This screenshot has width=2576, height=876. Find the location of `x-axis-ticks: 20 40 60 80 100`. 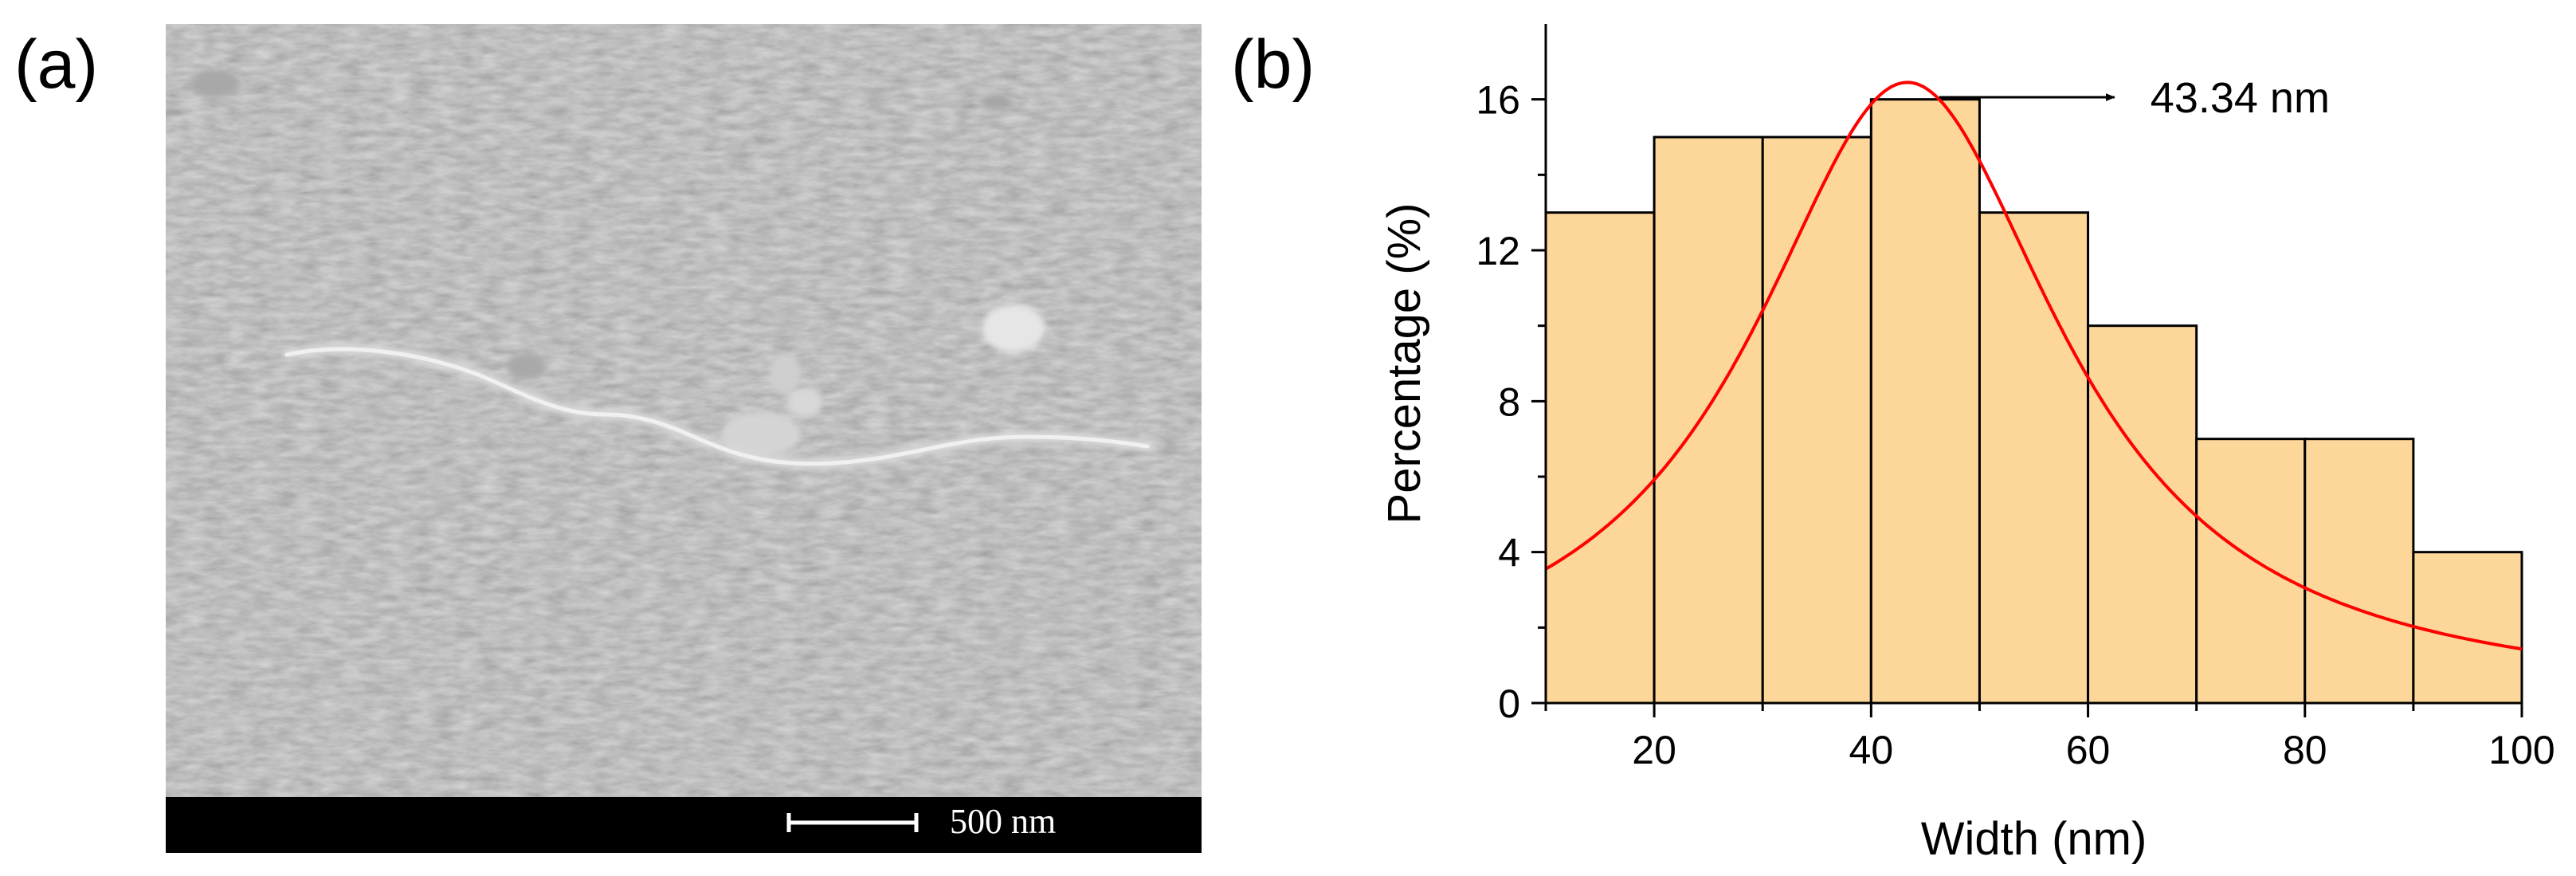

x-axis-ticks: 20 40 60 80 100 is located at coordinates (2049, 737).